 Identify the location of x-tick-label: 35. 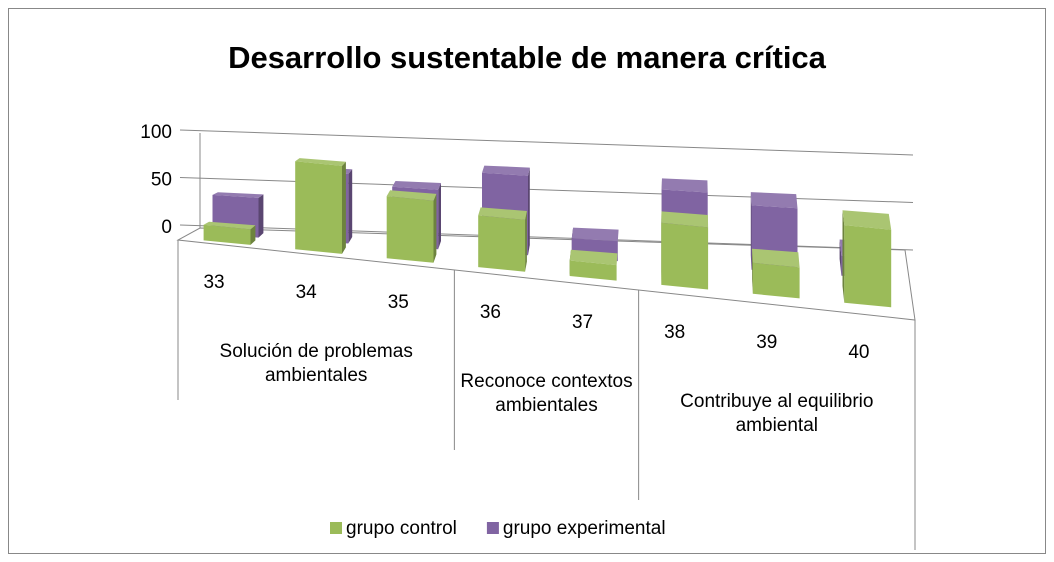
(398, 302).